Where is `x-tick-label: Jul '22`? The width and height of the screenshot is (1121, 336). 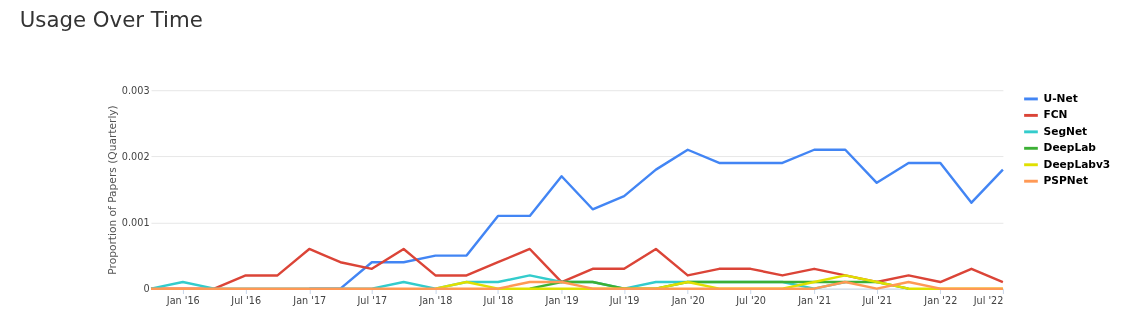
x-tick-label: Jul '22 is located at coordinates (988, 300).